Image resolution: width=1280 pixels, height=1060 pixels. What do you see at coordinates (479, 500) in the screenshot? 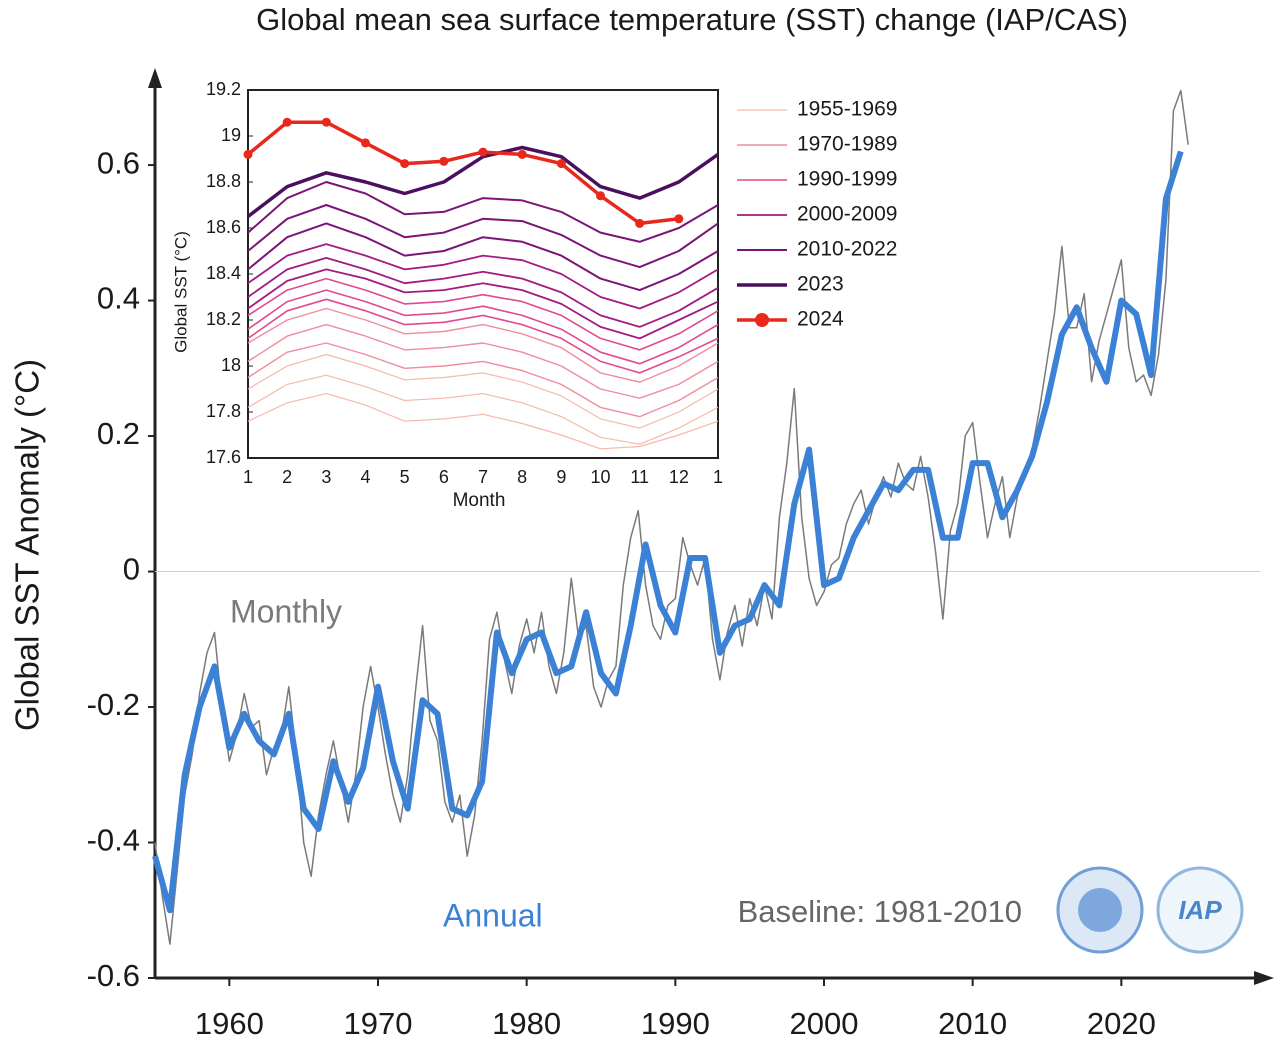
I see `inset-x-label: Month` at bounding box center [479, 500].